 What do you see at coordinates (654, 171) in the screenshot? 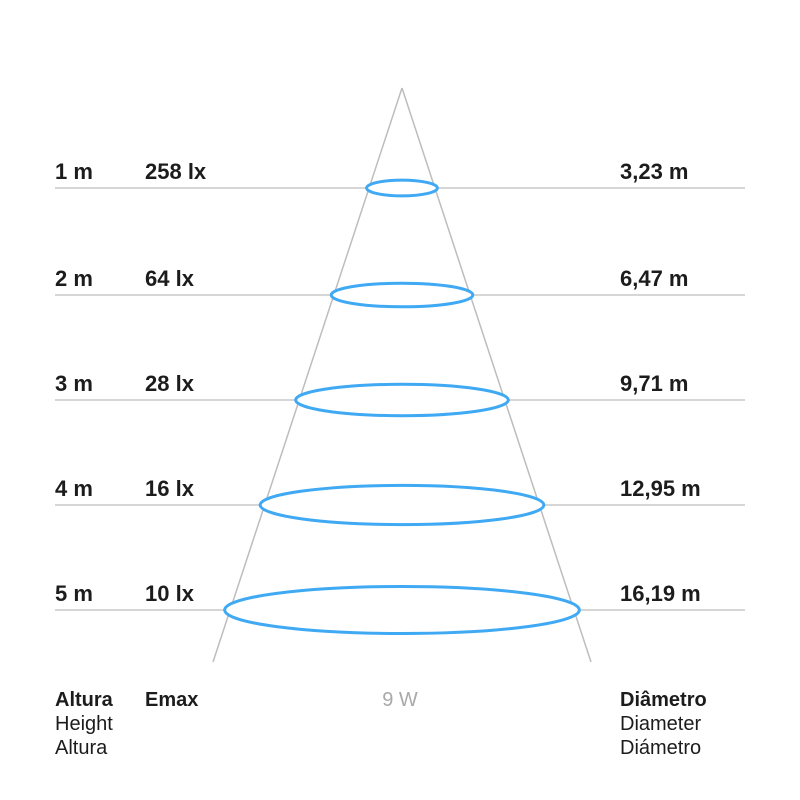
I see `diameter-value: 3,23 m` at bounding box center [654, 171].